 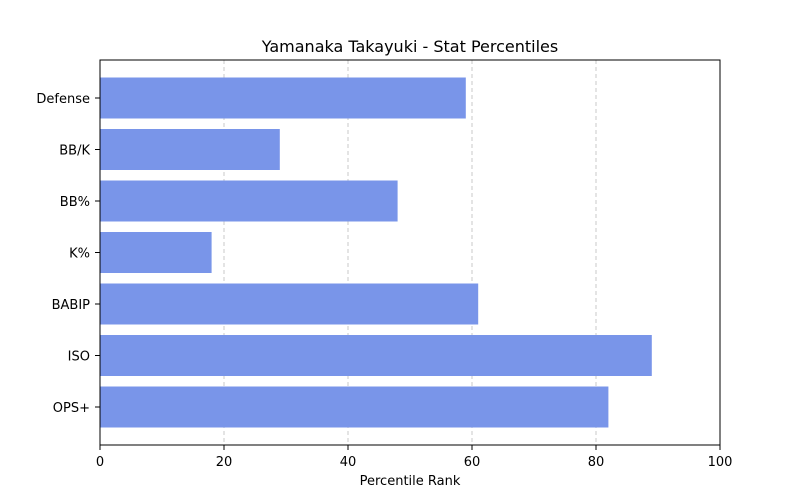 I want to click on y-tick-label: BB/K, so click(x=74, y=151).